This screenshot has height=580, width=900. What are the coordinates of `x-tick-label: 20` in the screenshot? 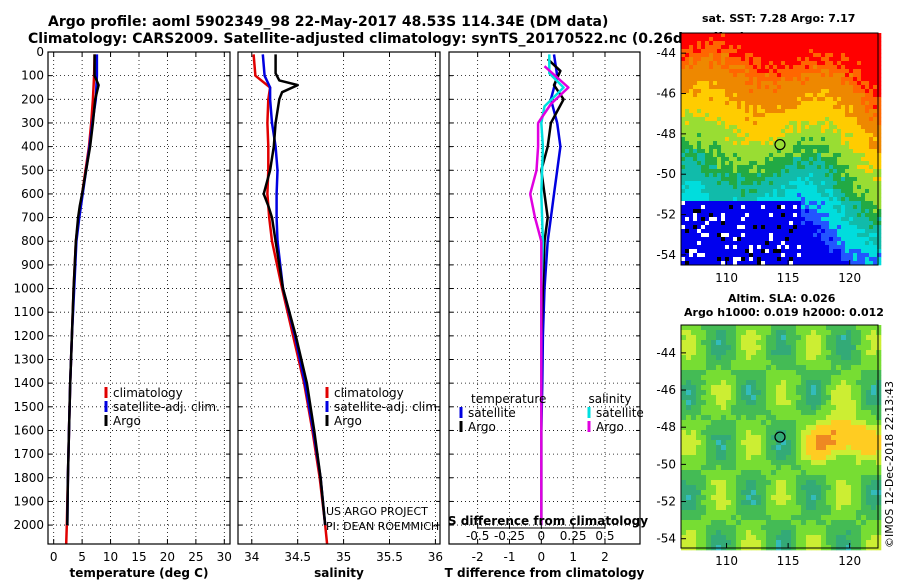 It's located at (167, 557).